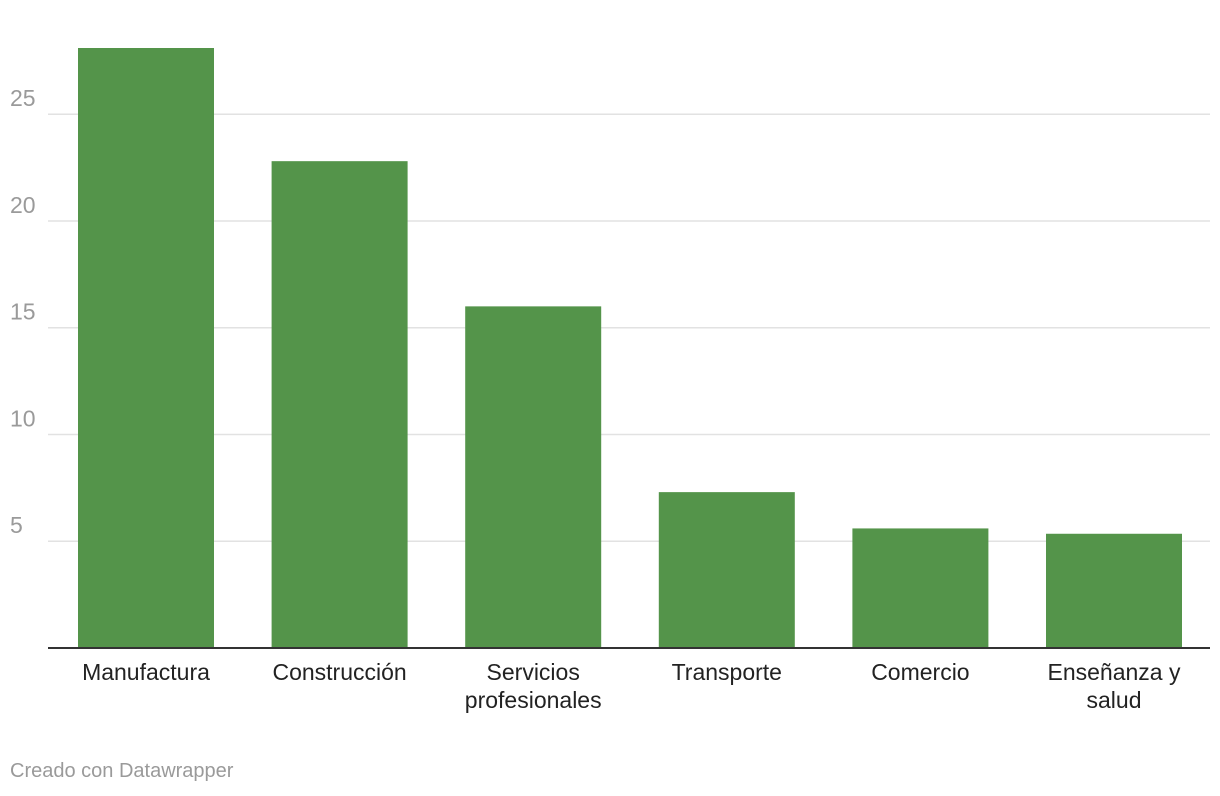 The width and height of the screenshot is (1220, 796). I want to click on y-tick-label: 10, so click(23, 418).